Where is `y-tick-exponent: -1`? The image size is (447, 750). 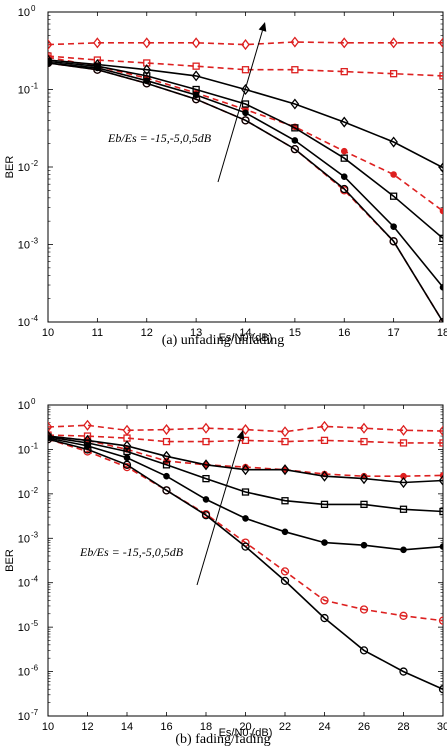 y-tick-exponent: -1 is located at coordinates (35, 445).